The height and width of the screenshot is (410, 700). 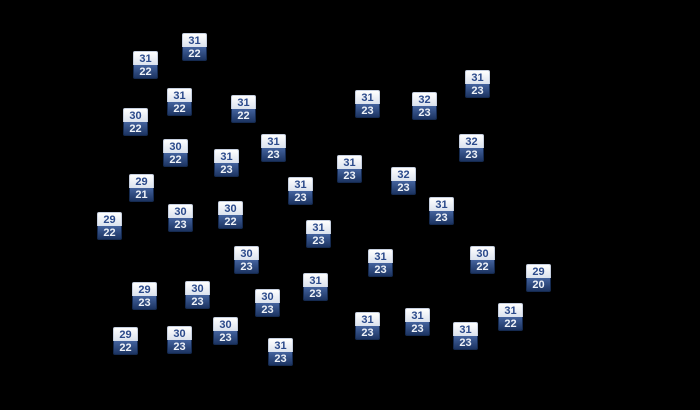 I want to click on temperature-marker: 29 20, so click(x=538, y=278).